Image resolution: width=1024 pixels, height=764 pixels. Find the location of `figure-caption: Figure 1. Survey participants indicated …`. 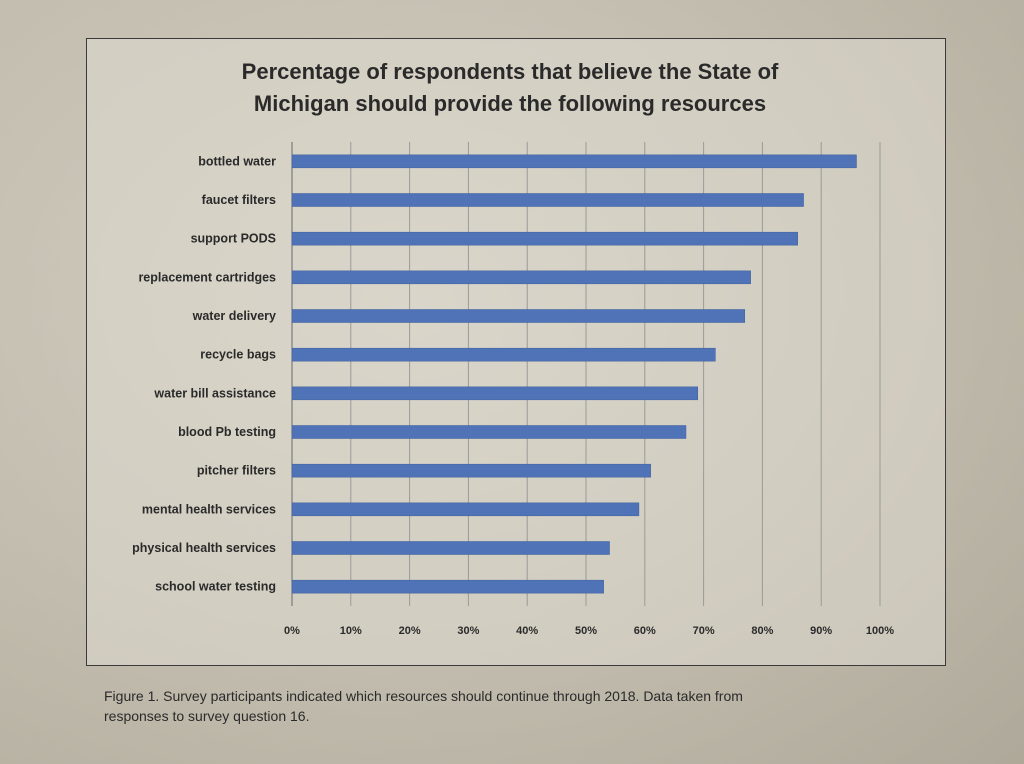

figure-caption: Figure 1. Survey participants indicated … is located at coordinates (504, 706).